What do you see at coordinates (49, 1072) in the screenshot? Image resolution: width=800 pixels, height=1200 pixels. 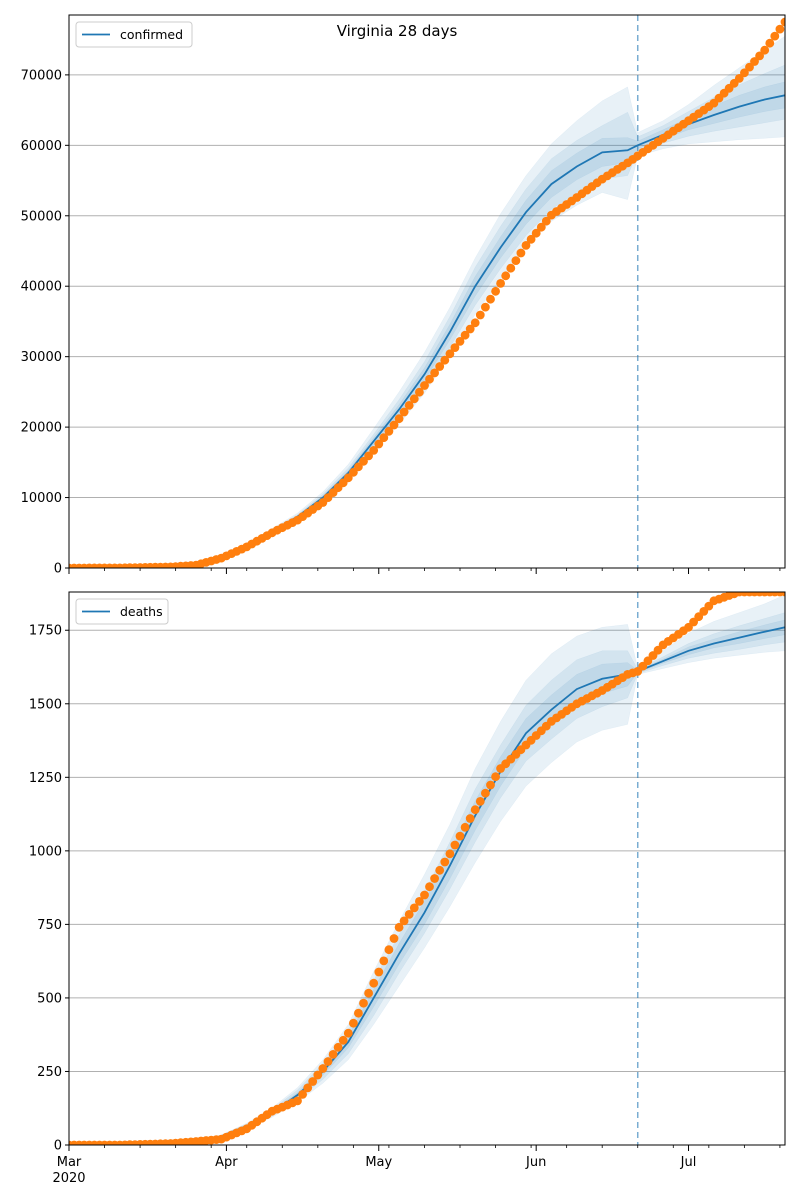 I see `y-tick-label: 250` at bounding box center [49, 1072].